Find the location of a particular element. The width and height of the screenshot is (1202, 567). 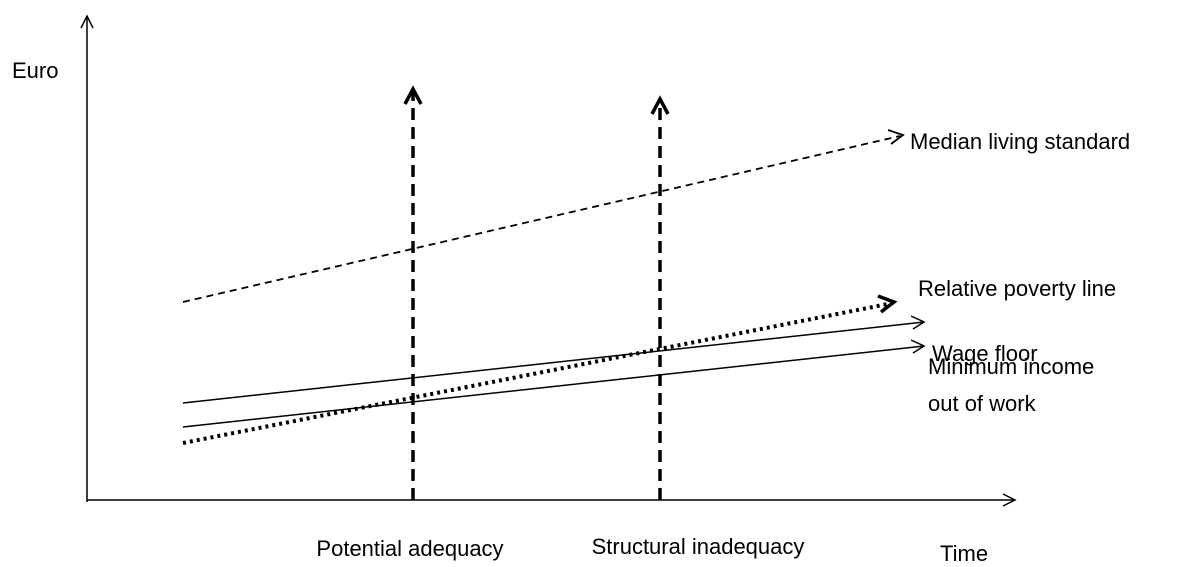

poverty-arrow is located at coordinates (887, 304).